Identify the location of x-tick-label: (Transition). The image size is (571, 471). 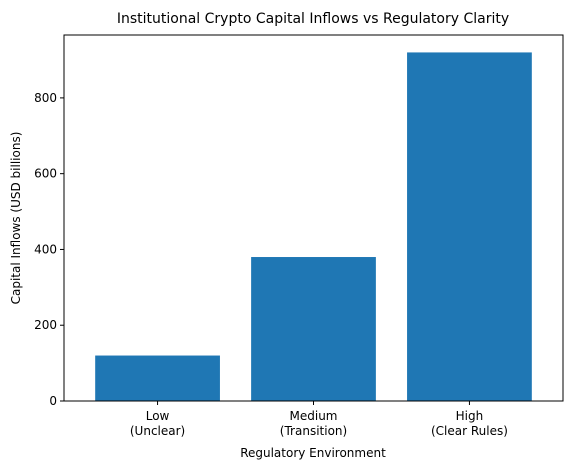
(313, 431).